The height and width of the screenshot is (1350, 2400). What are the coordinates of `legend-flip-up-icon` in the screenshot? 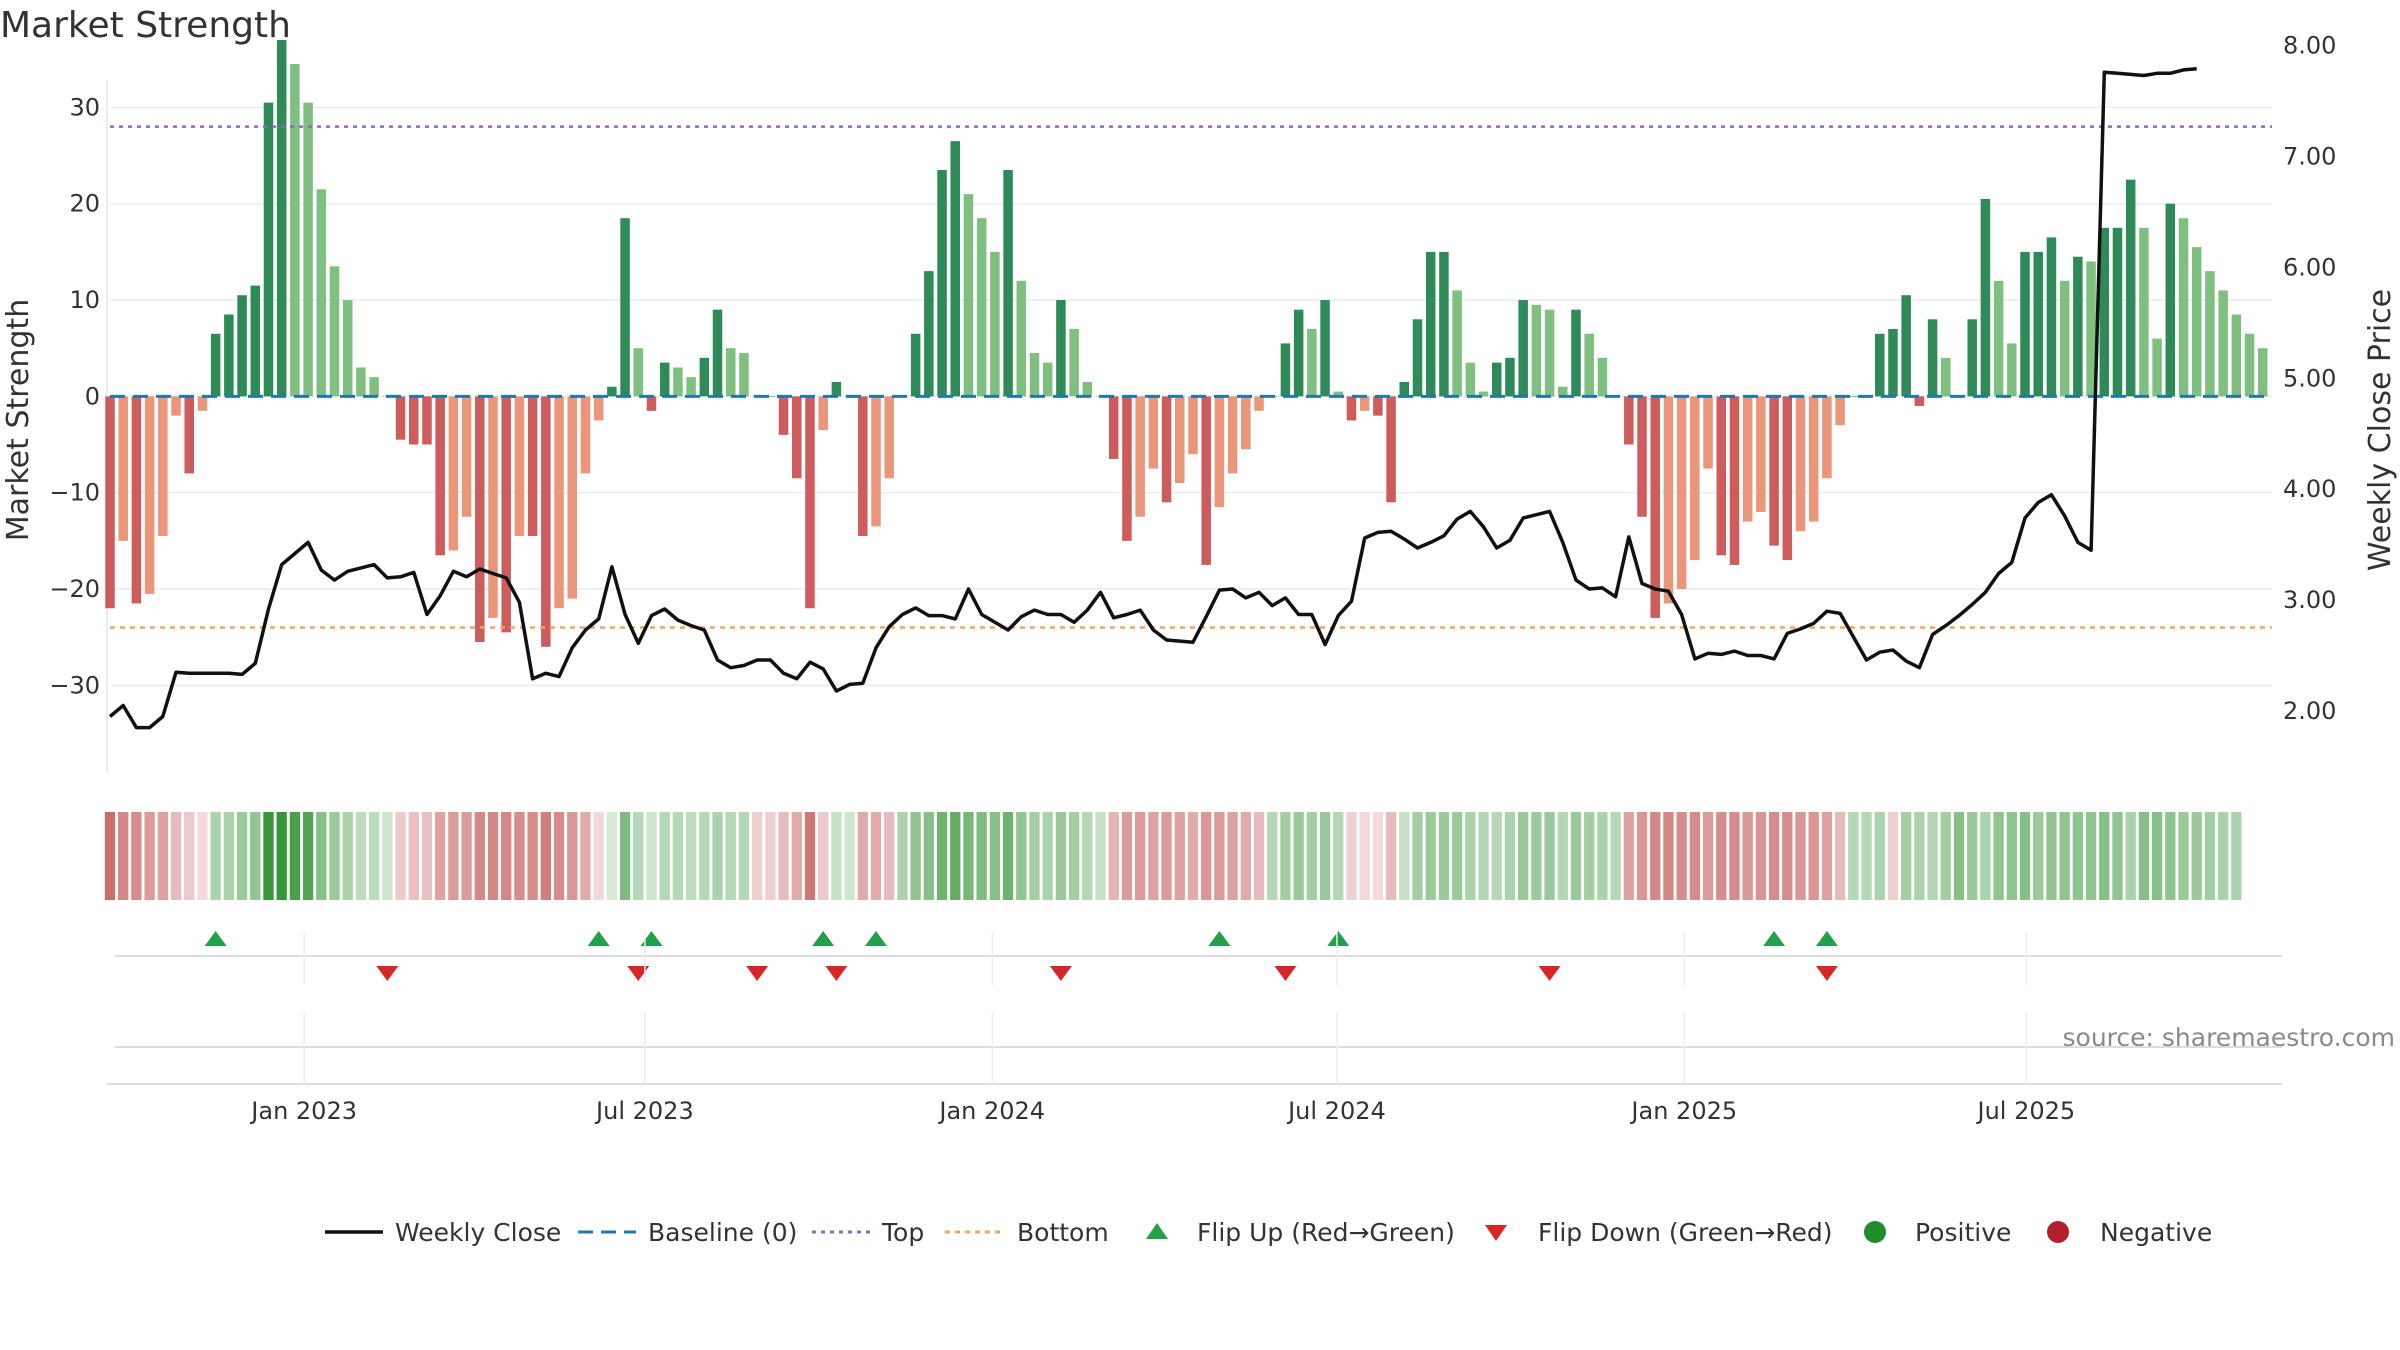 It's located at (1157, 1231).